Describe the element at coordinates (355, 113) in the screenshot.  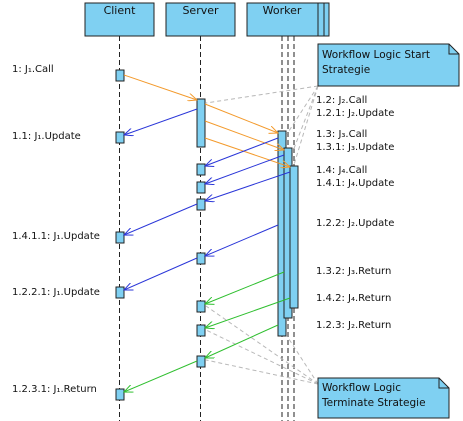
I see `label-1-2-1: 1.2.1: J₂.Update` at that location.